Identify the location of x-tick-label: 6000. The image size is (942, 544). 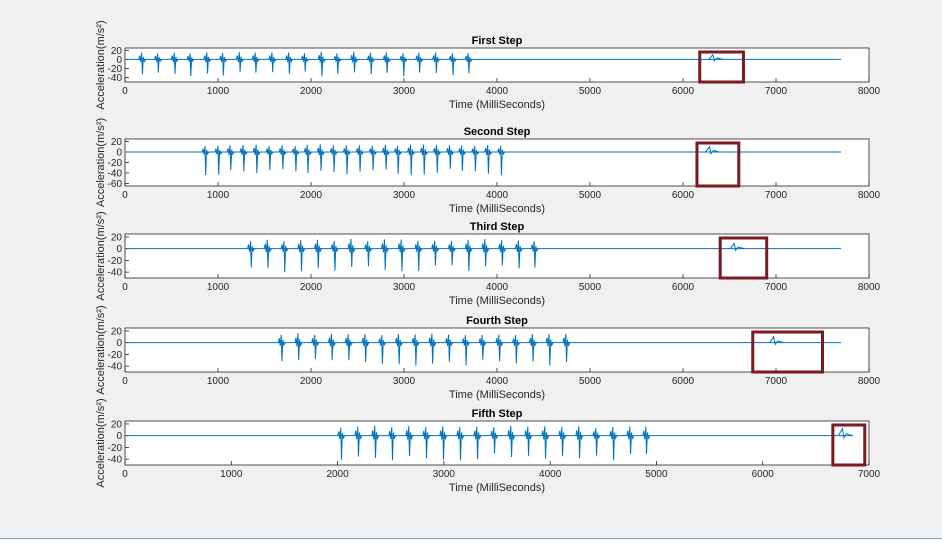
(683, 381).